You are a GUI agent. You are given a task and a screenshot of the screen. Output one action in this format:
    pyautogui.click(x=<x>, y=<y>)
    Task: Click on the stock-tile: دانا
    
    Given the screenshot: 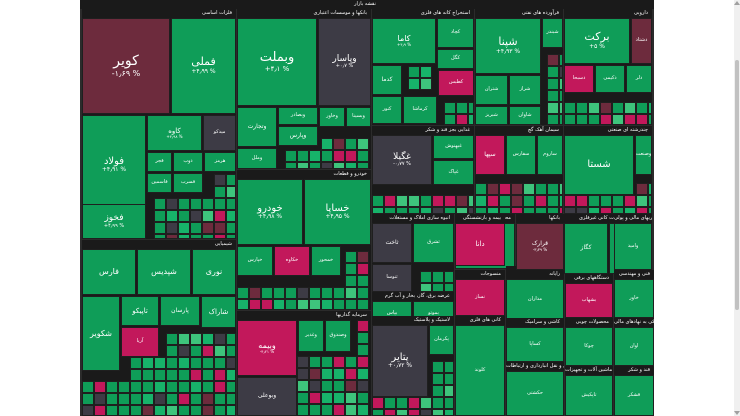 What is the action you would take?
    pyautogui.click(x=480, y=244)
    